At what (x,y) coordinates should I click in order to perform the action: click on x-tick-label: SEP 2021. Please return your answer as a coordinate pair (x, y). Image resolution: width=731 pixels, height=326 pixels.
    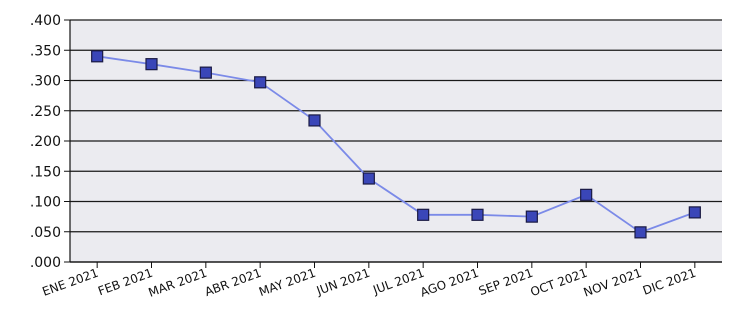
    Looking at the image, I should click on (506, 282).